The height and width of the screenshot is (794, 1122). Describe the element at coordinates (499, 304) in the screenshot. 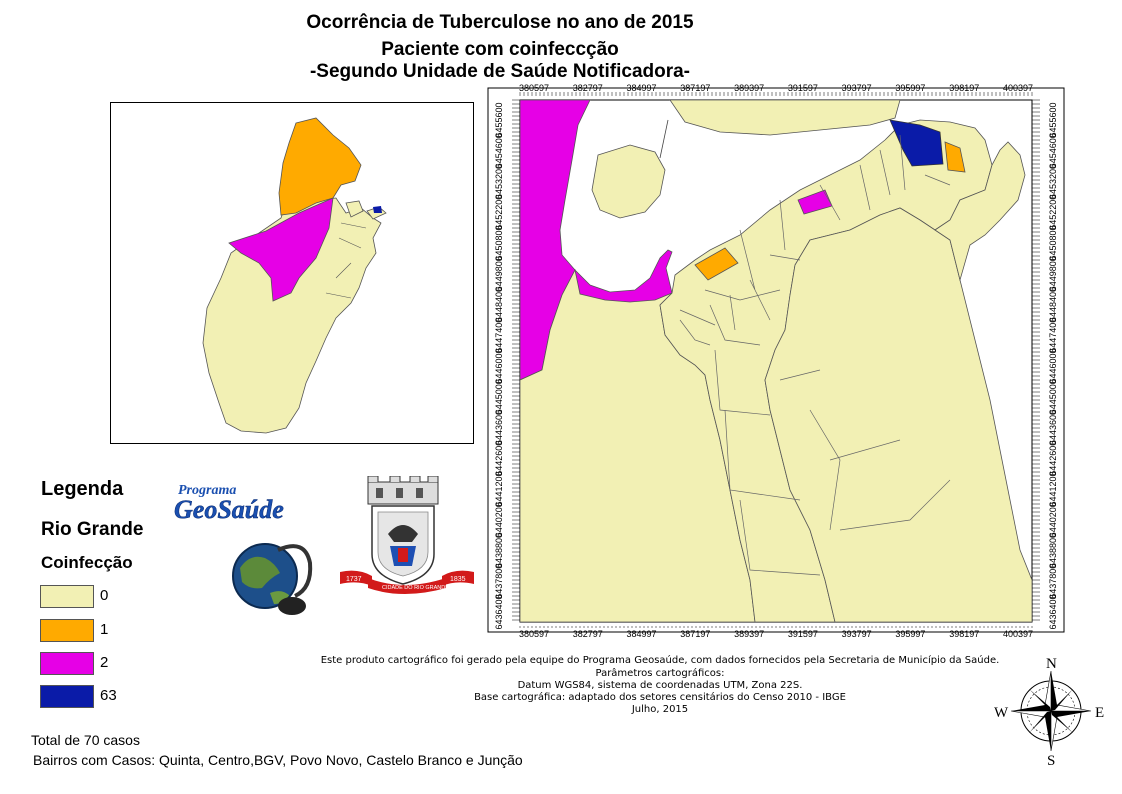

I see `y-coord-label-left: 6448400` at that location.